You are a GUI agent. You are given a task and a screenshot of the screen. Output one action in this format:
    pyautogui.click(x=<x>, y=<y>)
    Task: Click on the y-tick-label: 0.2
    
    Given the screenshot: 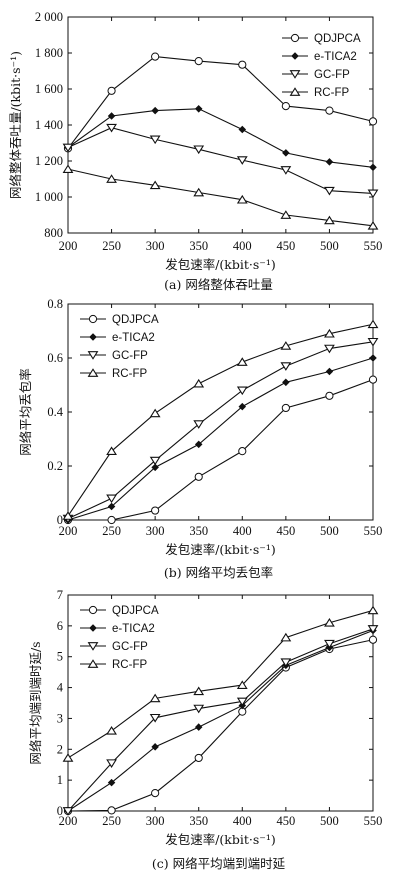 What is the action you would take?
    pyautogui.click(x=55, y=466)
    